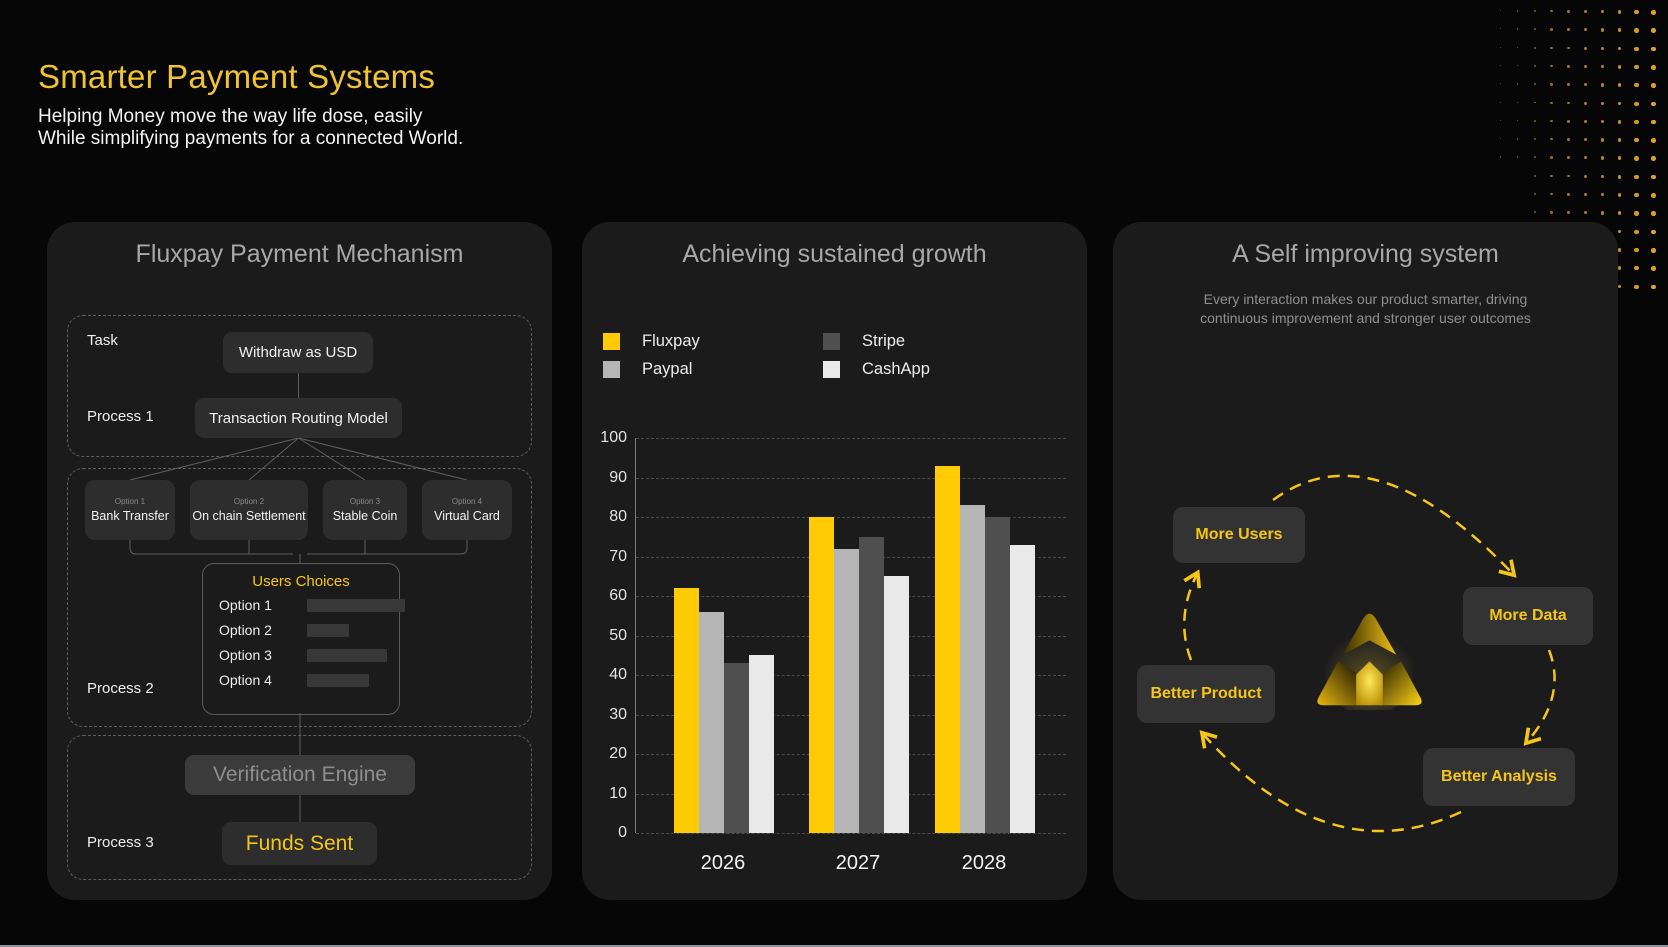  Describe the element at coordinates (365, 510) in the screenshot. I see `node-option-stable-coin: Option 3 Stable Coin` at that location.